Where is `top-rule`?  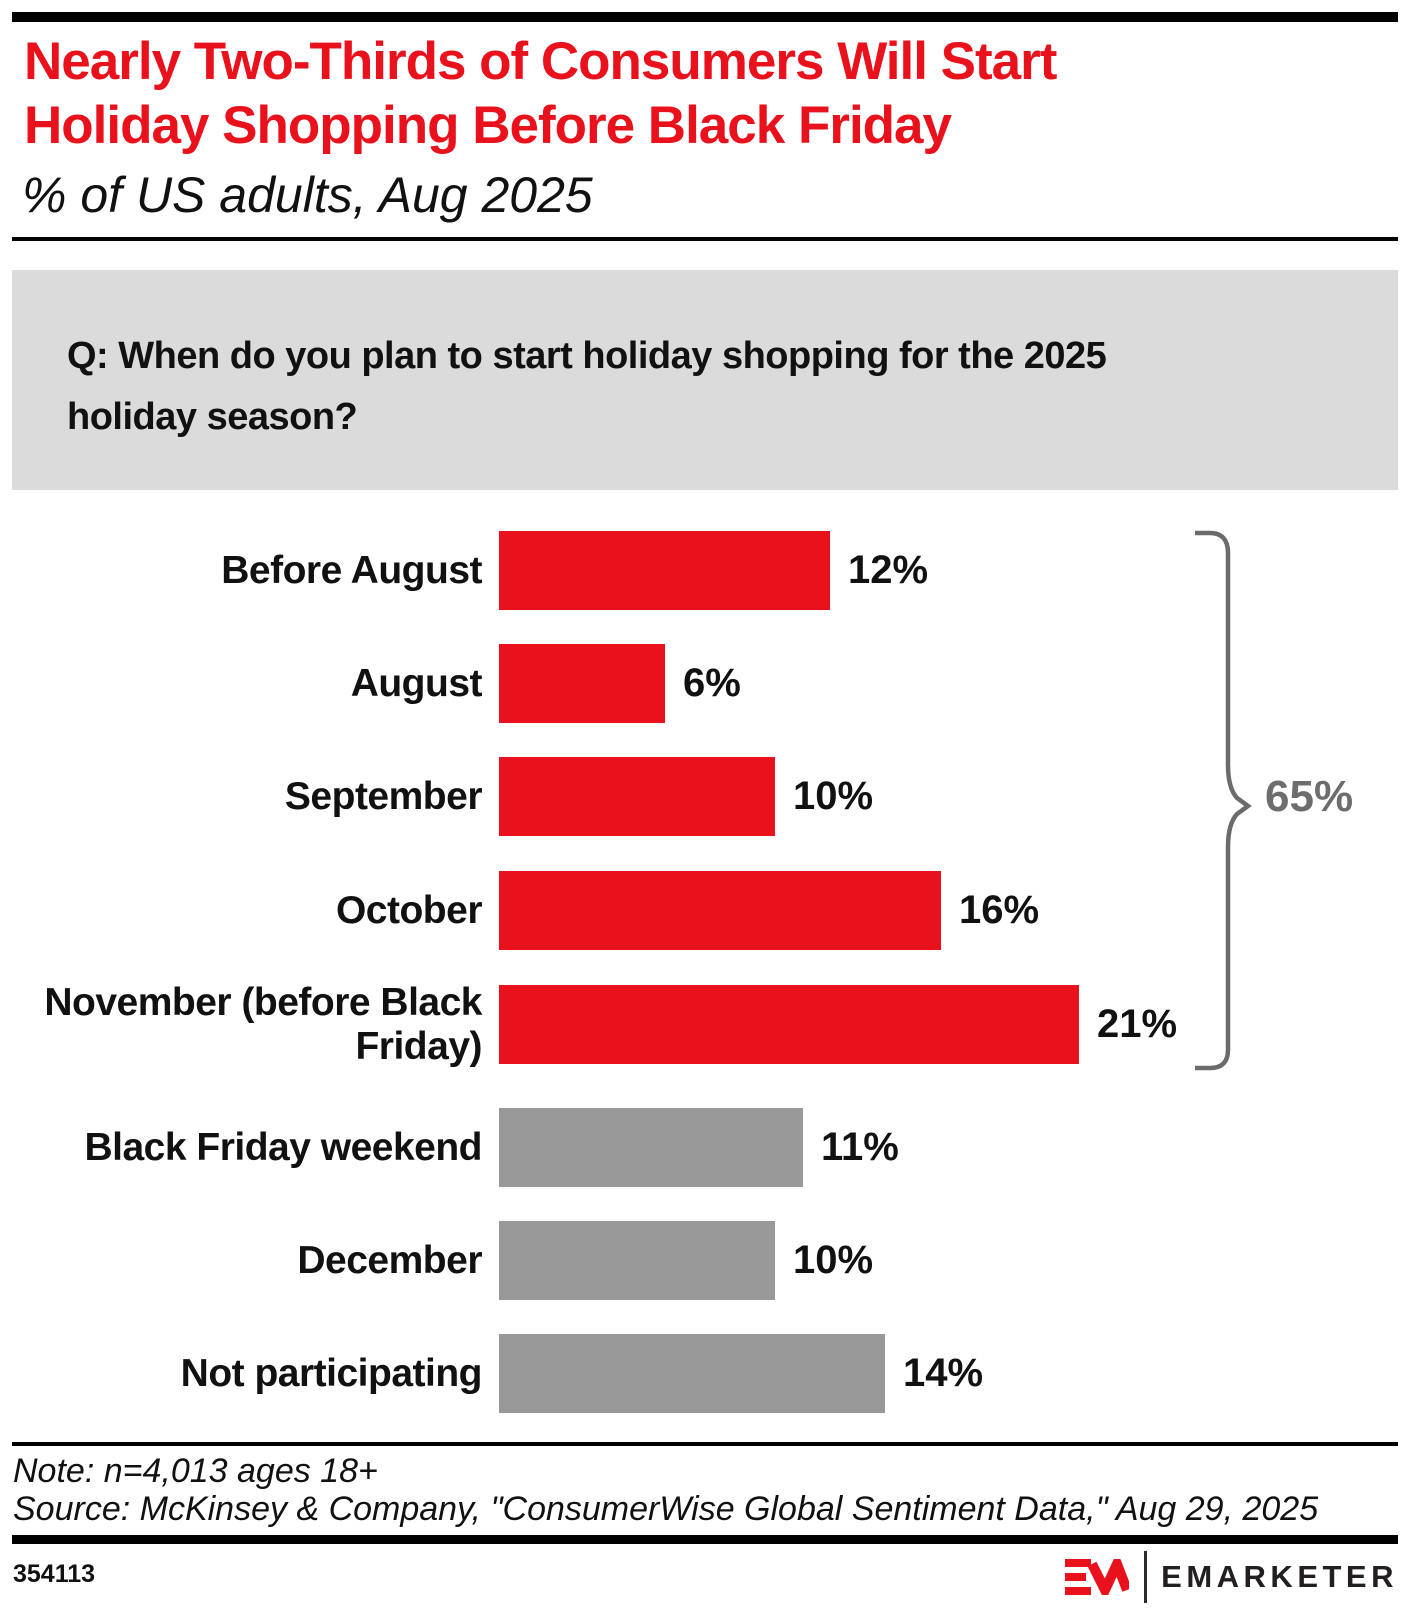
top-rule is located at coordinates (705, 17).